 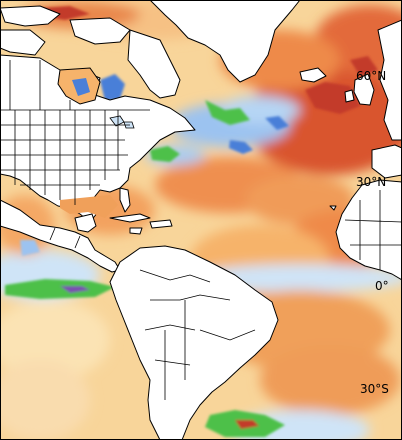 I want to click on lat-label-0: 0°, so click(x=382, y=286).